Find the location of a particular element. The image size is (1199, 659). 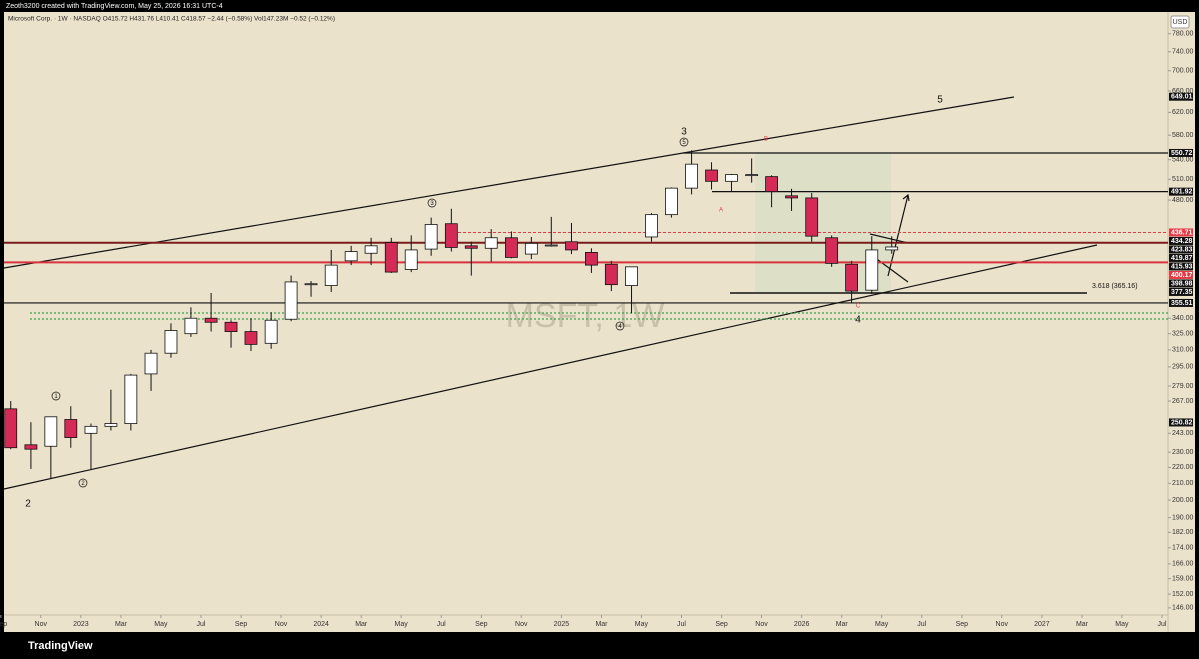

annotation: B is located at coordinates (766, 140).